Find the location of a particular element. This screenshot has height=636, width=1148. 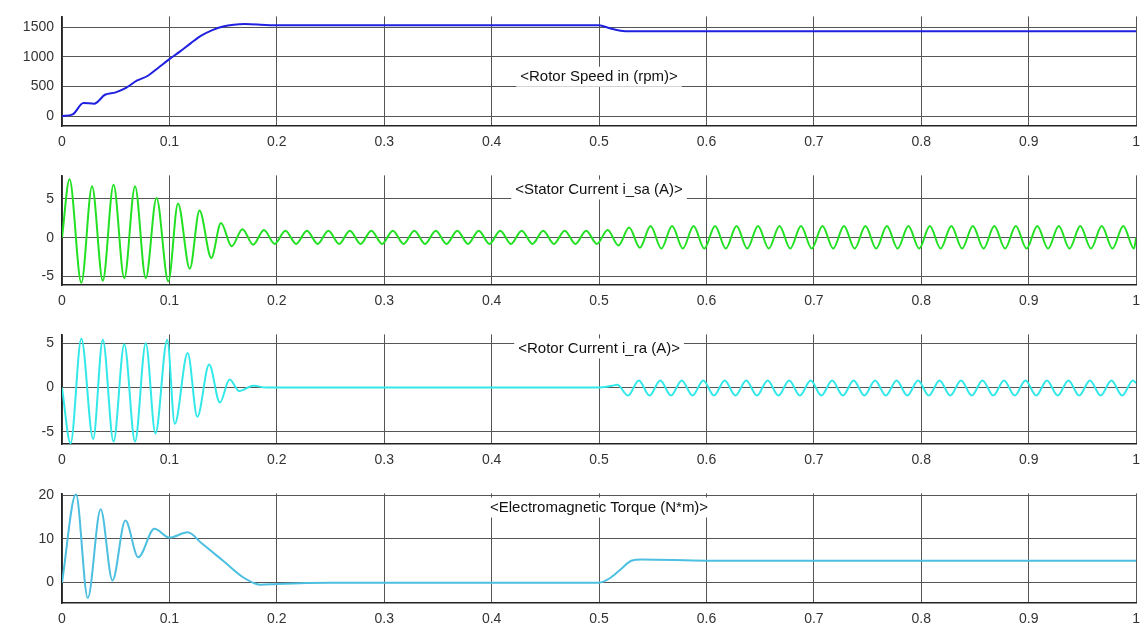

y-tick-label: 20 is located at coordinates (46, 494).